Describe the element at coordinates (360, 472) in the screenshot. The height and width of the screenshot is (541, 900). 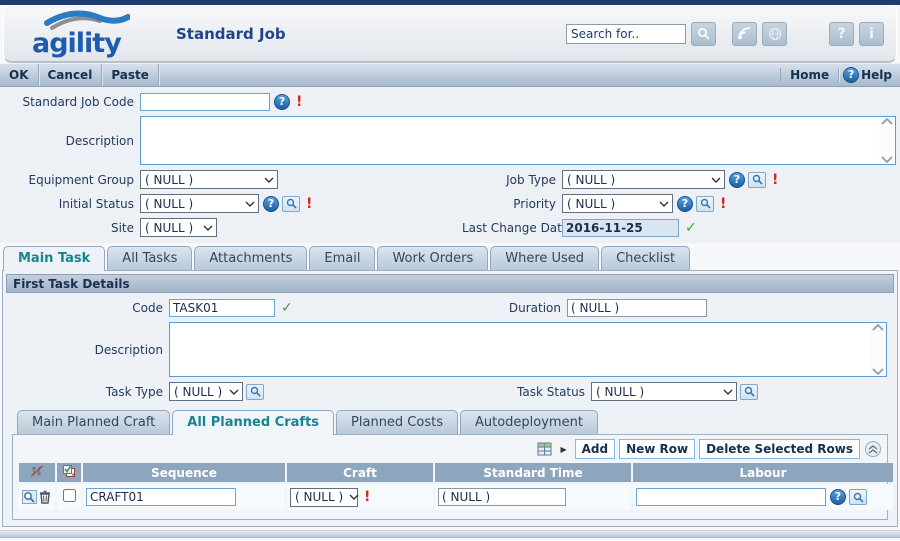
I see `column-header-craft: Craft` at that location.